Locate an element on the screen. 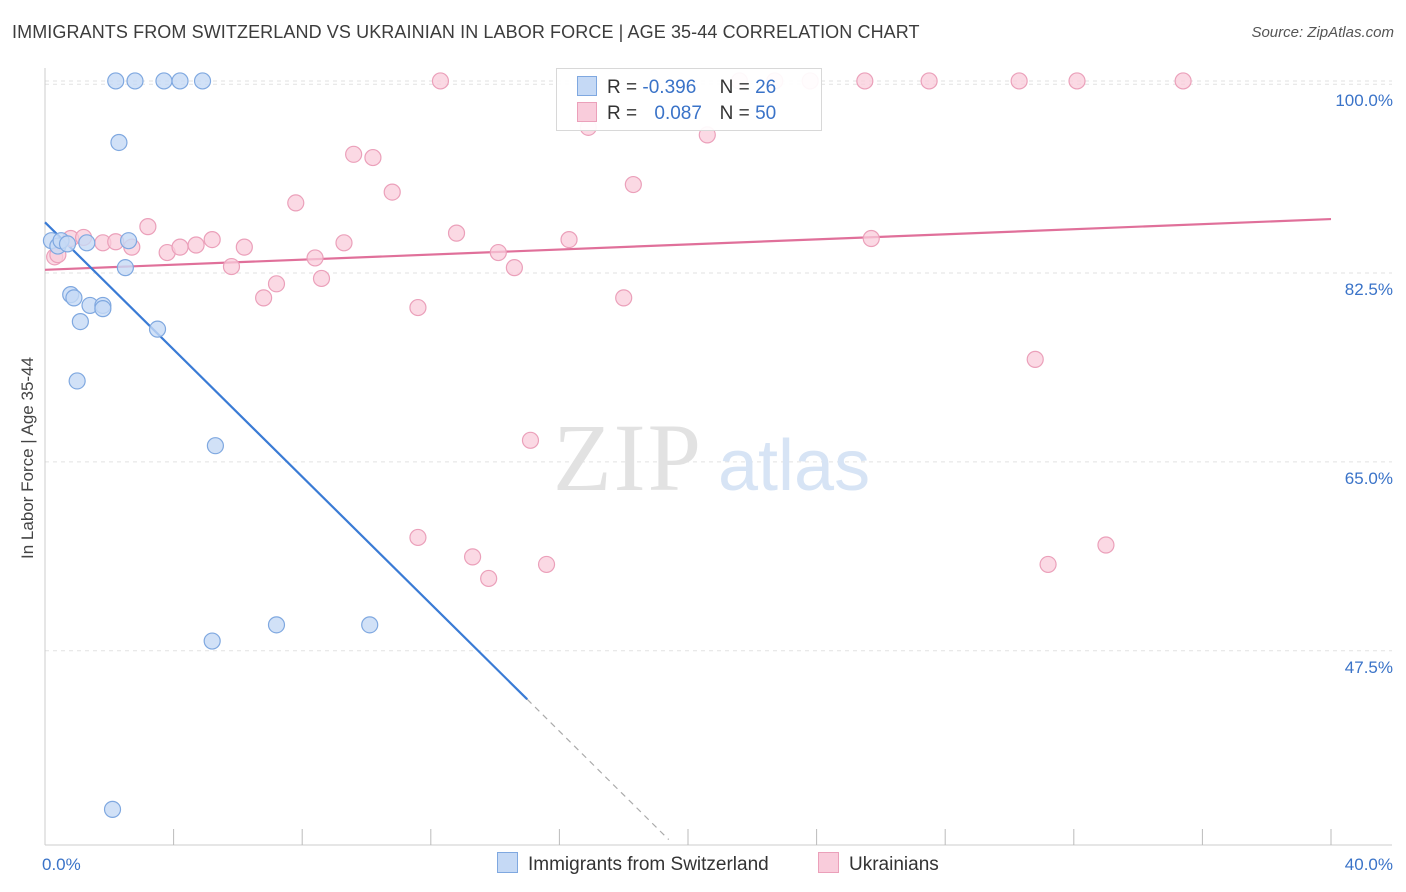  chart-source: Source: ZipAtlas.com is located at coordinates (1322, 32).